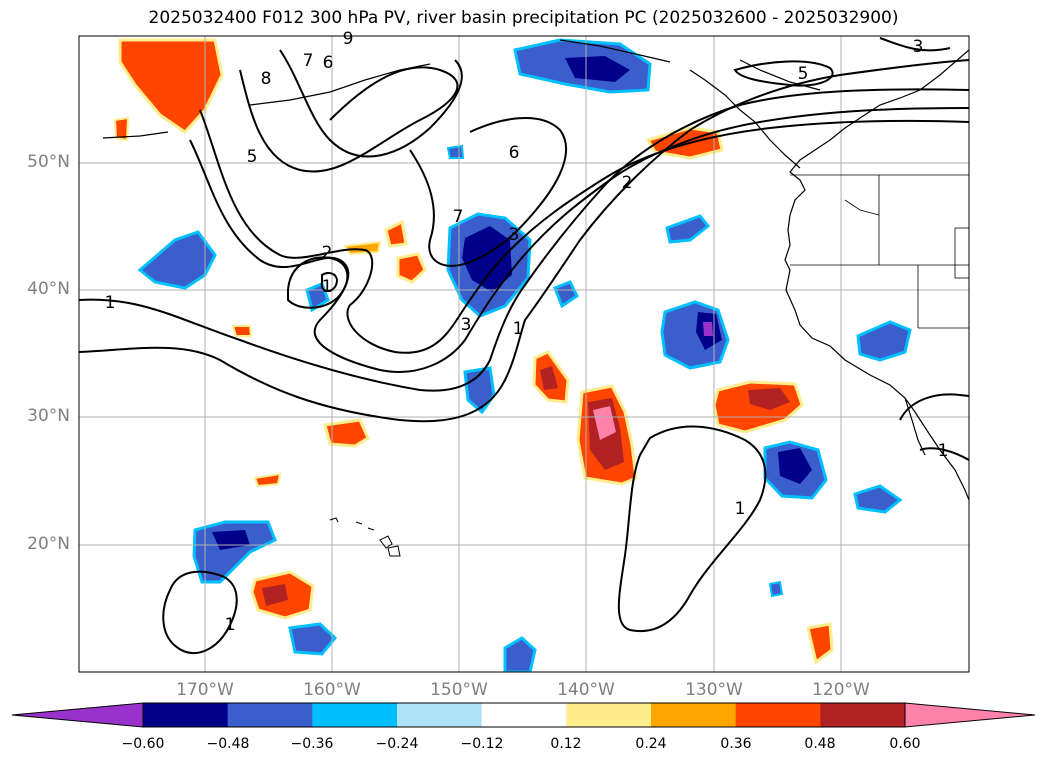 The width and height of the screenshot is (1047, 765). Describe the element at coordinates (332, 690) in the screenshot. I see `lon-label-160w: 160°W` at that location.